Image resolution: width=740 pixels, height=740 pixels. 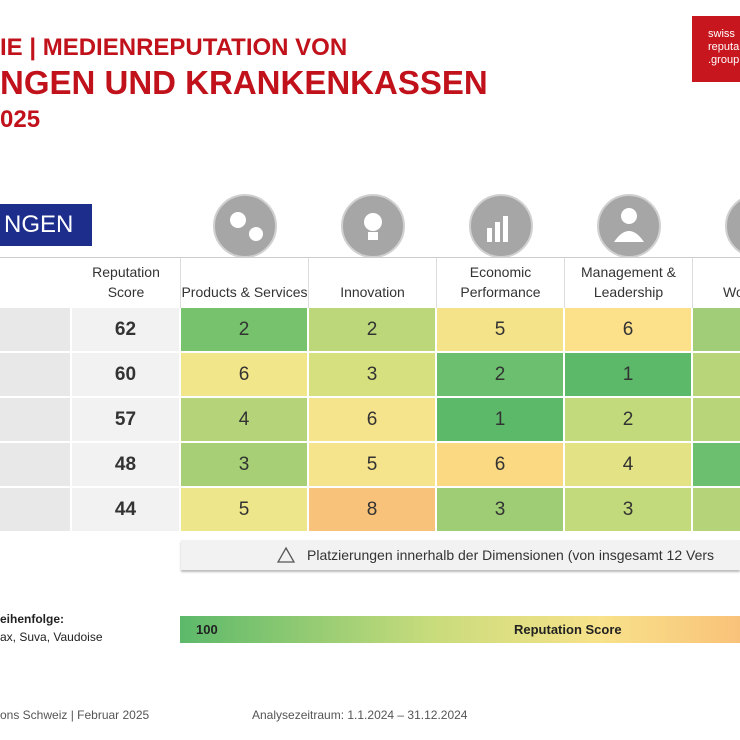 What do you see at coordinates (126, 465) in the screenshot?
I see `score-cell: 48` at bounding box center [126, 465].